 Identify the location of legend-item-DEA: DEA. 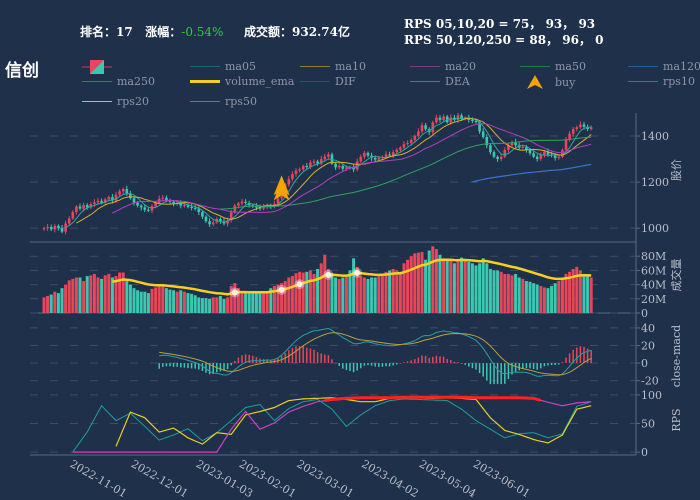
(440, 81).